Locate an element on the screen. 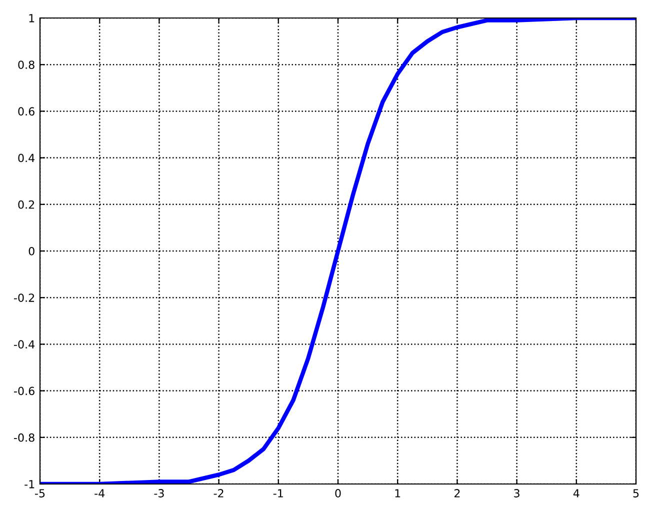  y-tick-label: -0.2 is located at coordinates (24, 298).